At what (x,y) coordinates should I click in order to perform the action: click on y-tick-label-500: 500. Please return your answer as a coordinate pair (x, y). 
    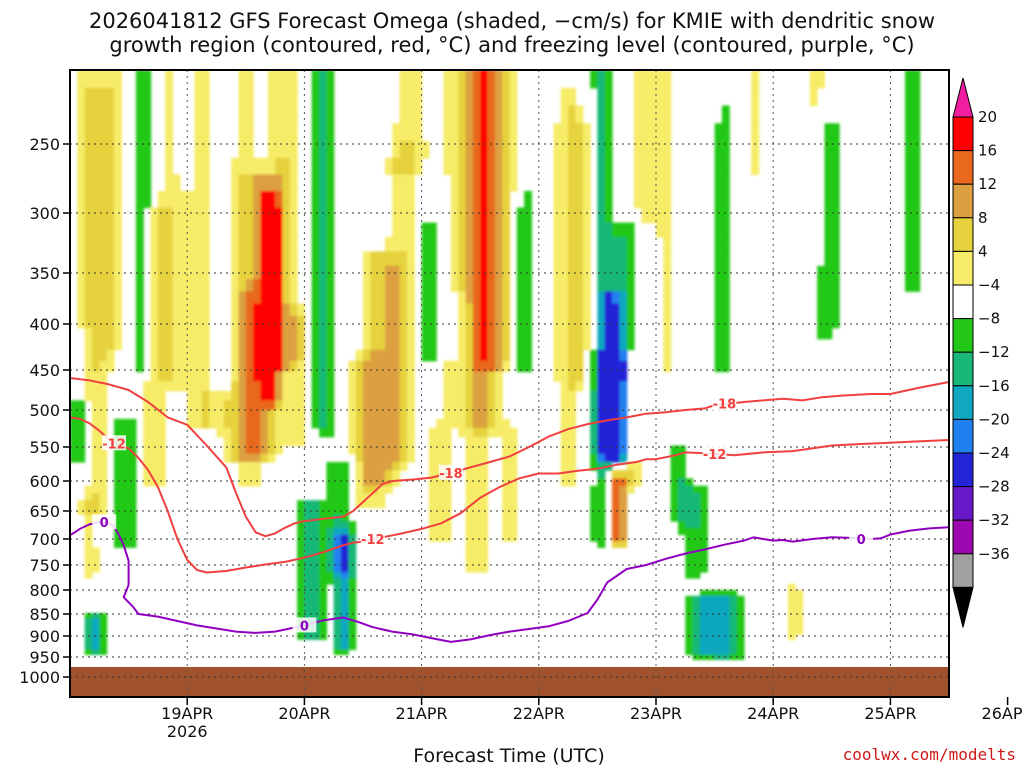
    Looking at the image, I should click on (44, 410).